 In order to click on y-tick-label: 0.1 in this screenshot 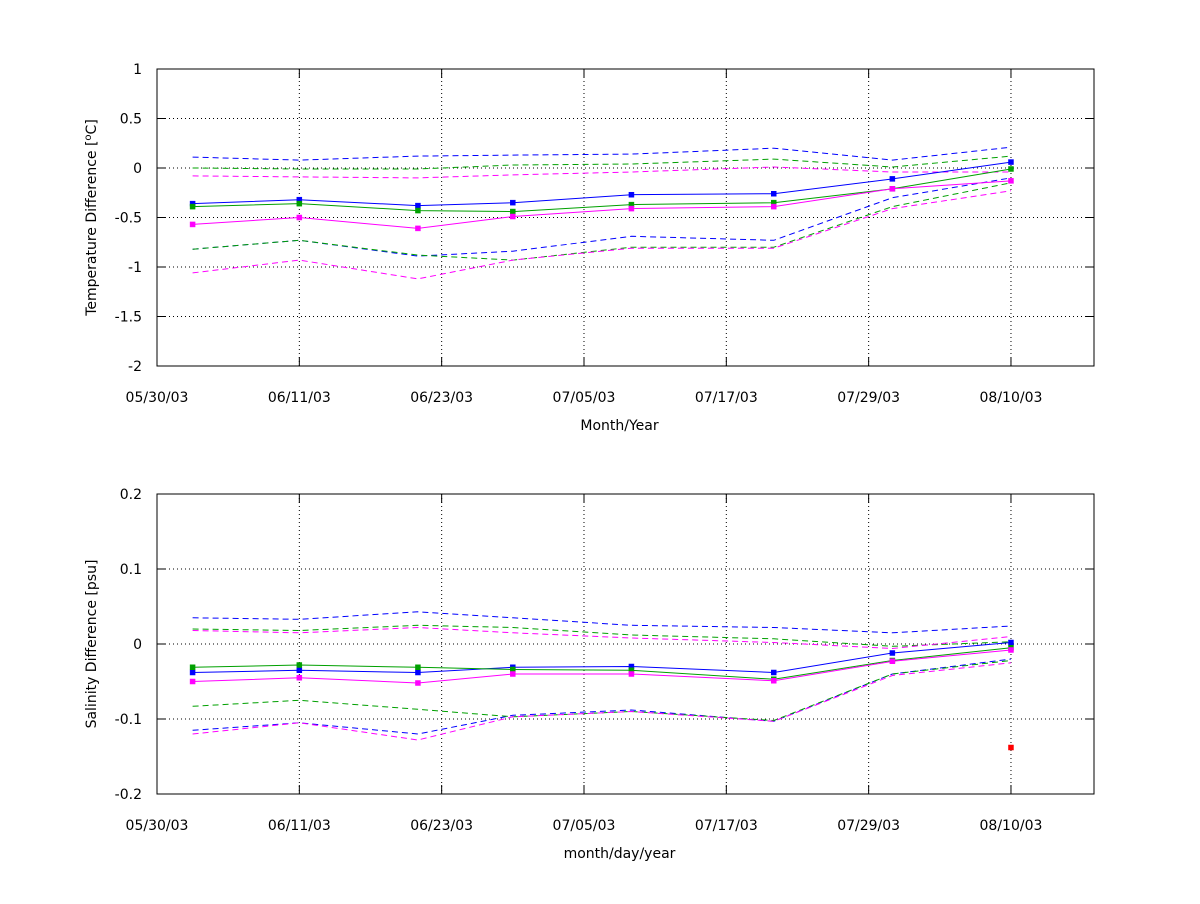, I will do `click(131, 570)`.